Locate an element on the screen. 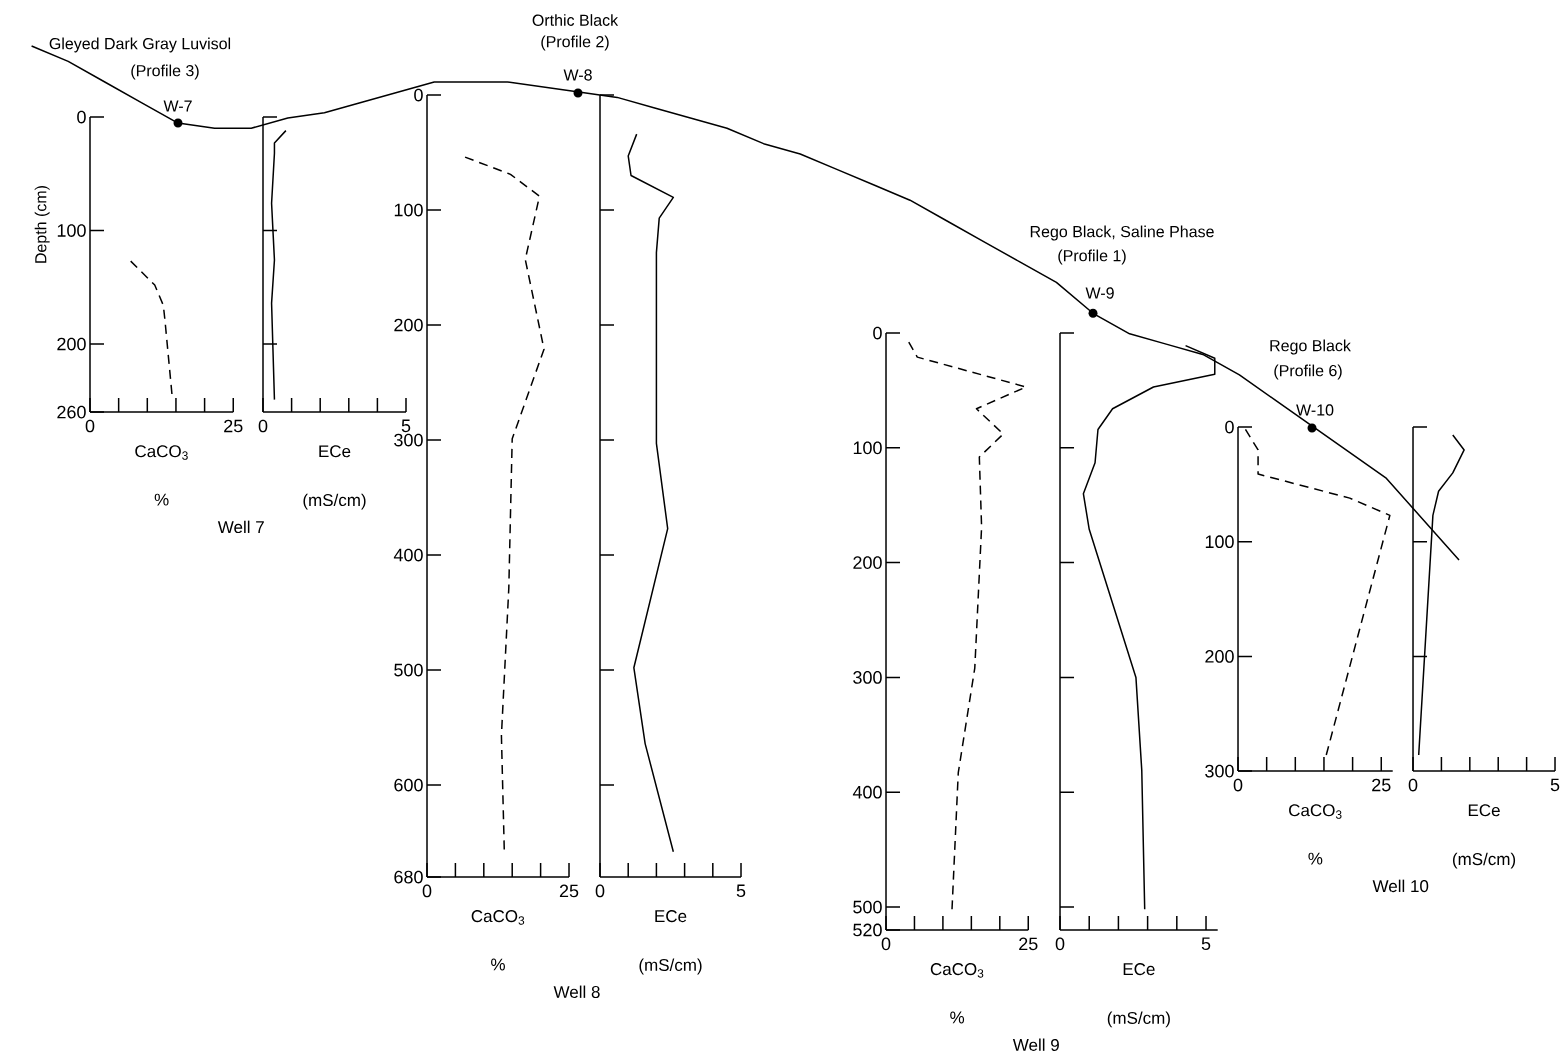  annotation: (Profile 3) is located at coordinates (165, 72).